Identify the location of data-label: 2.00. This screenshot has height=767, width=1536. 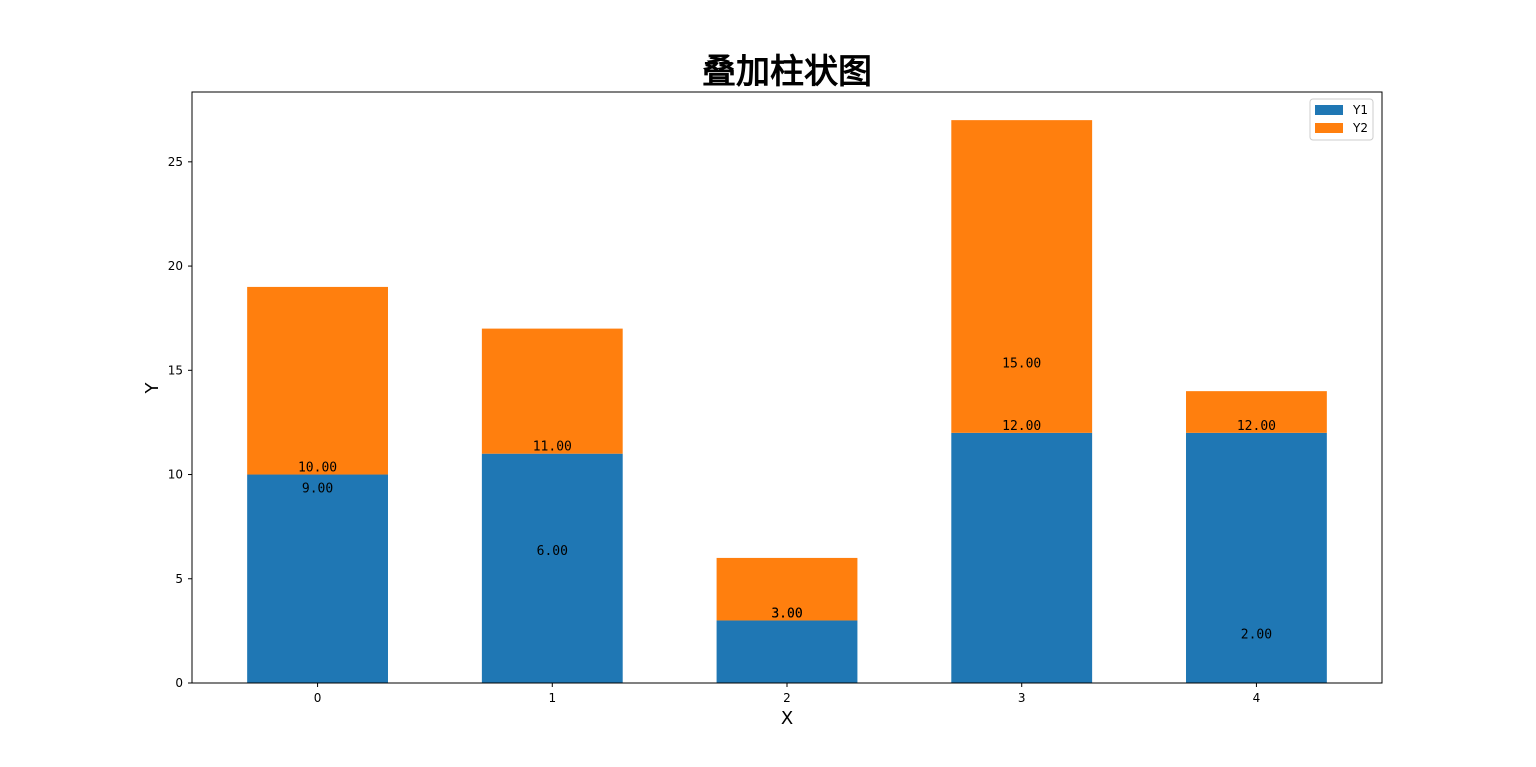
(1256, 634).